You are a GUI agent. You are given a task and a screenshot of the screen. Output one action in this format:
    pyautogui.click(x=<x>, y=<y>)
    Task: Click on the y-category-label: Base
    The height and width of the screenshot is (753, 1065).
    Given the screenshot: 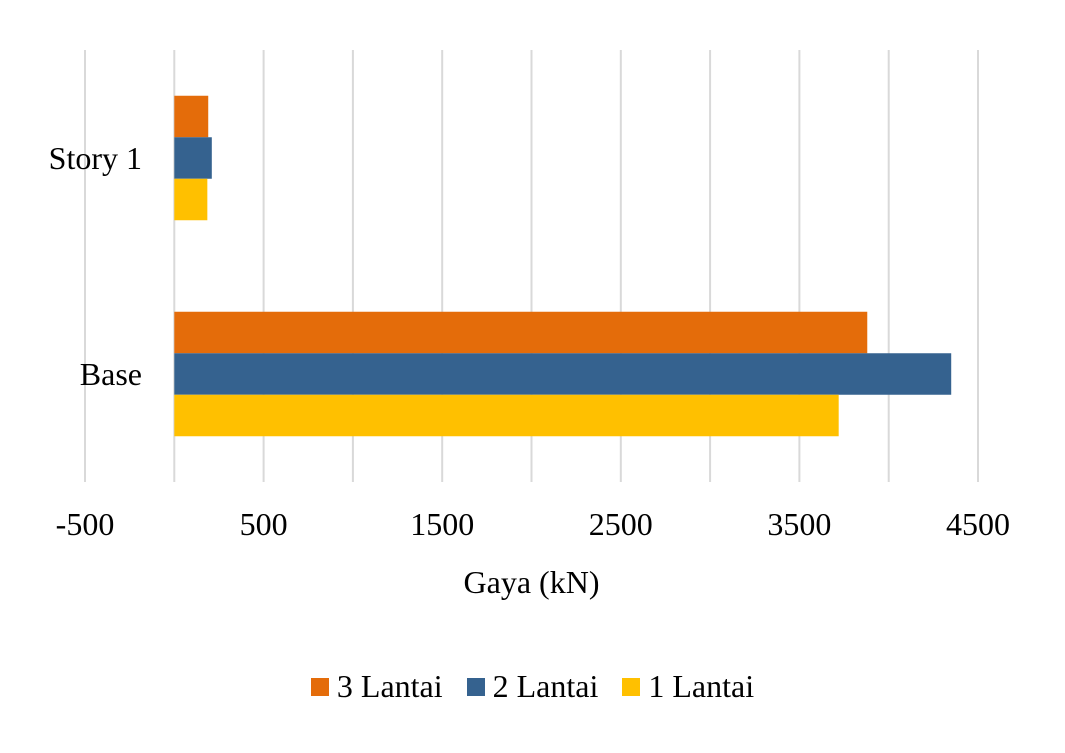 What is the action you would take?
    pyautogui.click(x=111, y=374)
    